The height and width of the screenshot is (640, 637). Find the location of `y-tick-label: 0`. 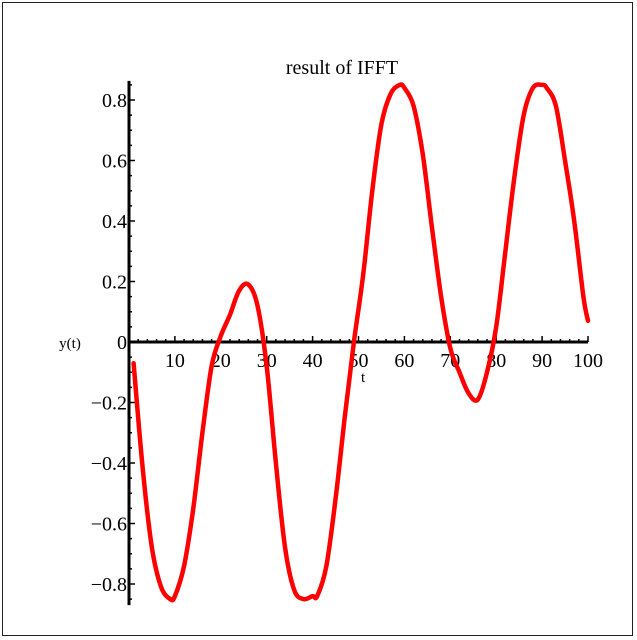

y-tick-label: 0 is located at coordinates (122, 343).